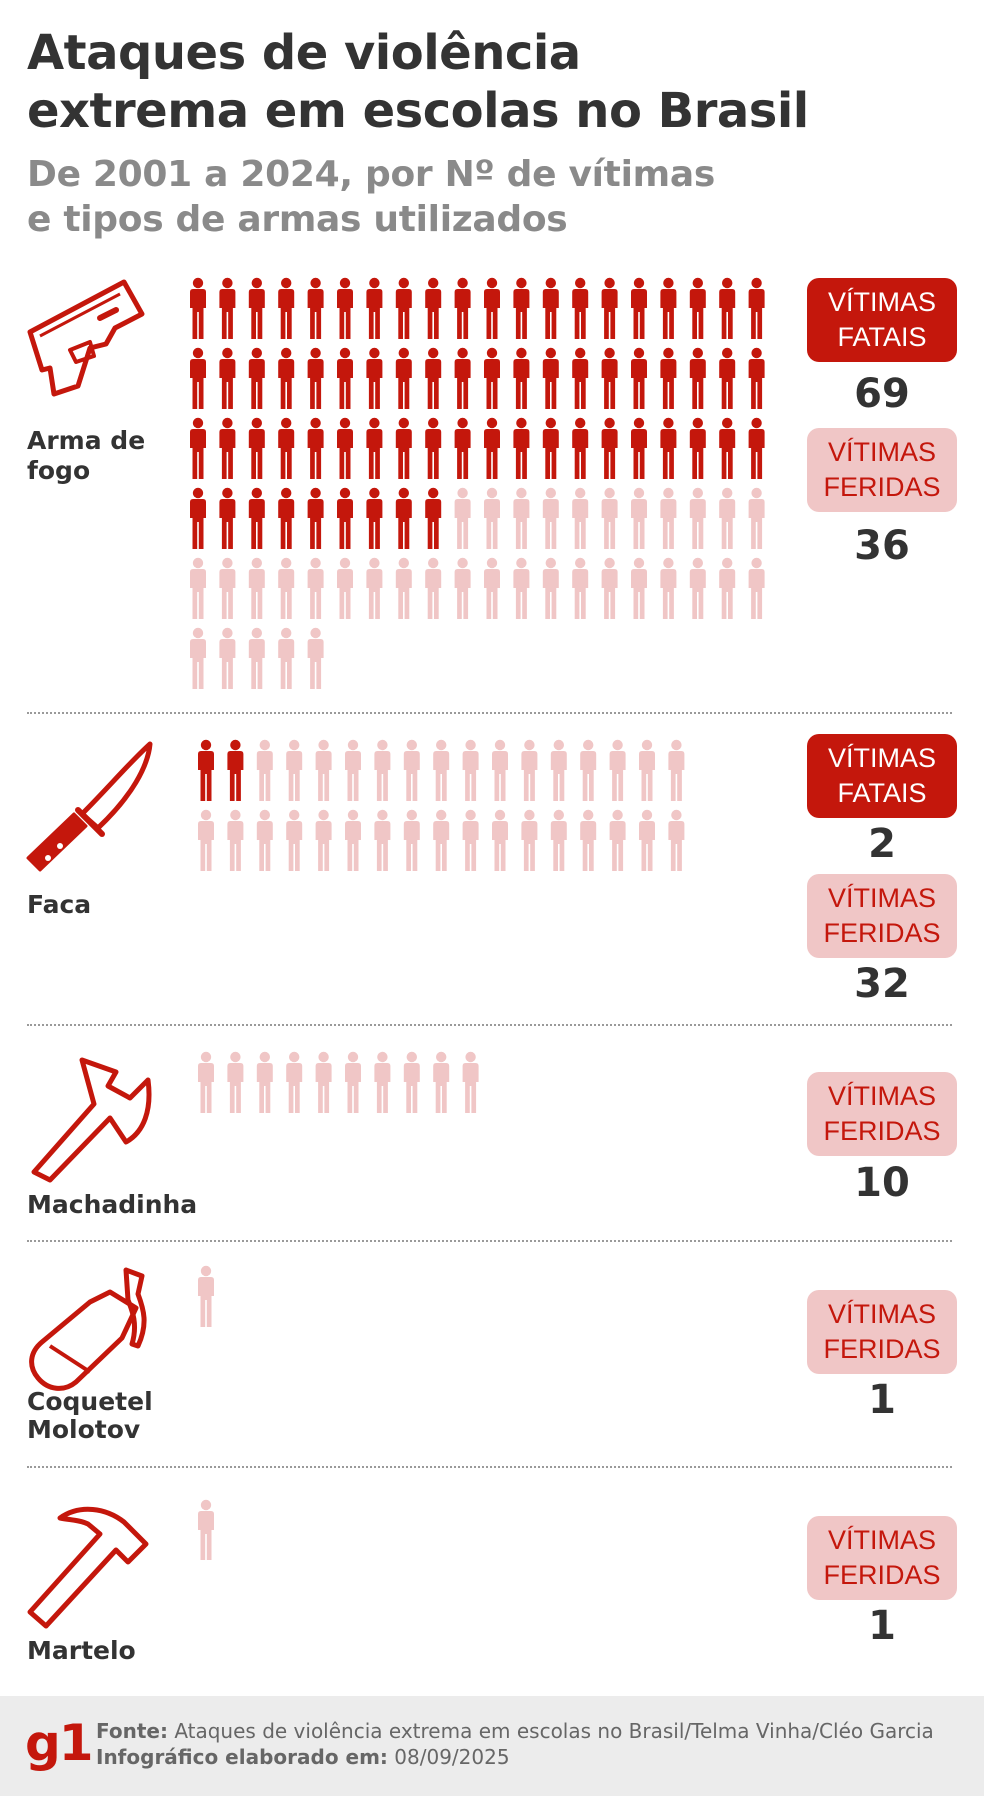 Image resolution: width=984 pixels, height=1796 pixels. I want to click on count-injured-faca: 32, so click(882, 984).